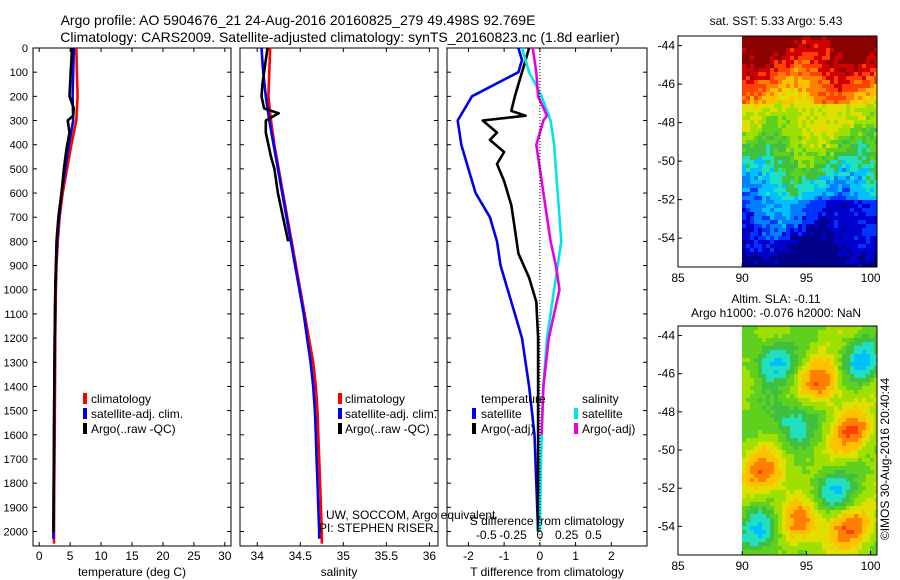 The height and width of the screenshot is (580, 900). Describe the element at coordinates (885, 459) in the screenshot. I see `imos-credit: ©IMOS 30-Aug-2016 20:40:44` at that location.